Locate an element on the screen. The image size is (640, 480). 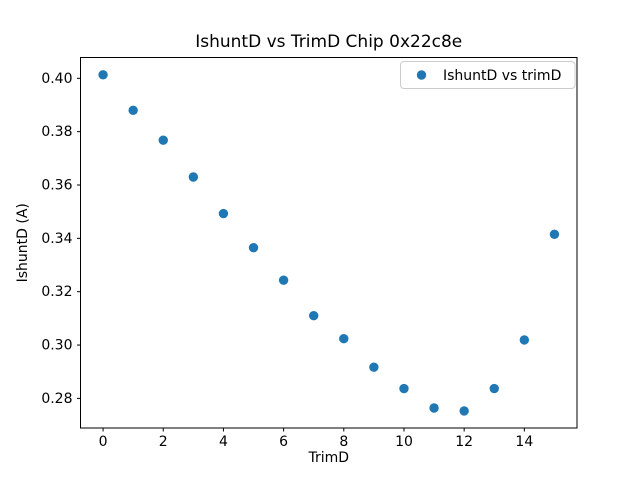
legend-marker-icon is located at coordinates (421, 75).